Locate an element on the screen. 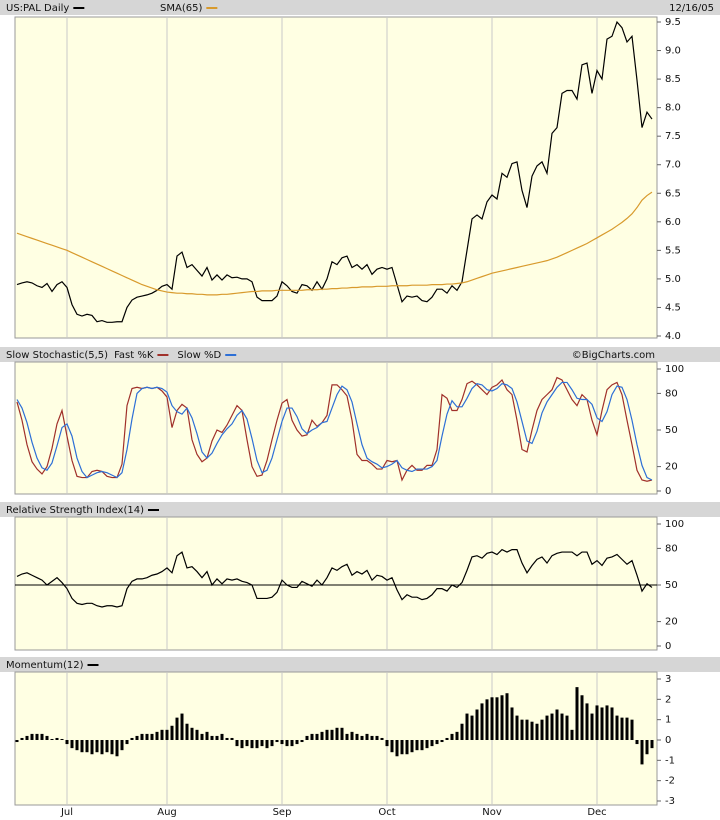 This screenshot has height=820, width=720. x-tick-label: Jul is located at coordinates (66, 812).